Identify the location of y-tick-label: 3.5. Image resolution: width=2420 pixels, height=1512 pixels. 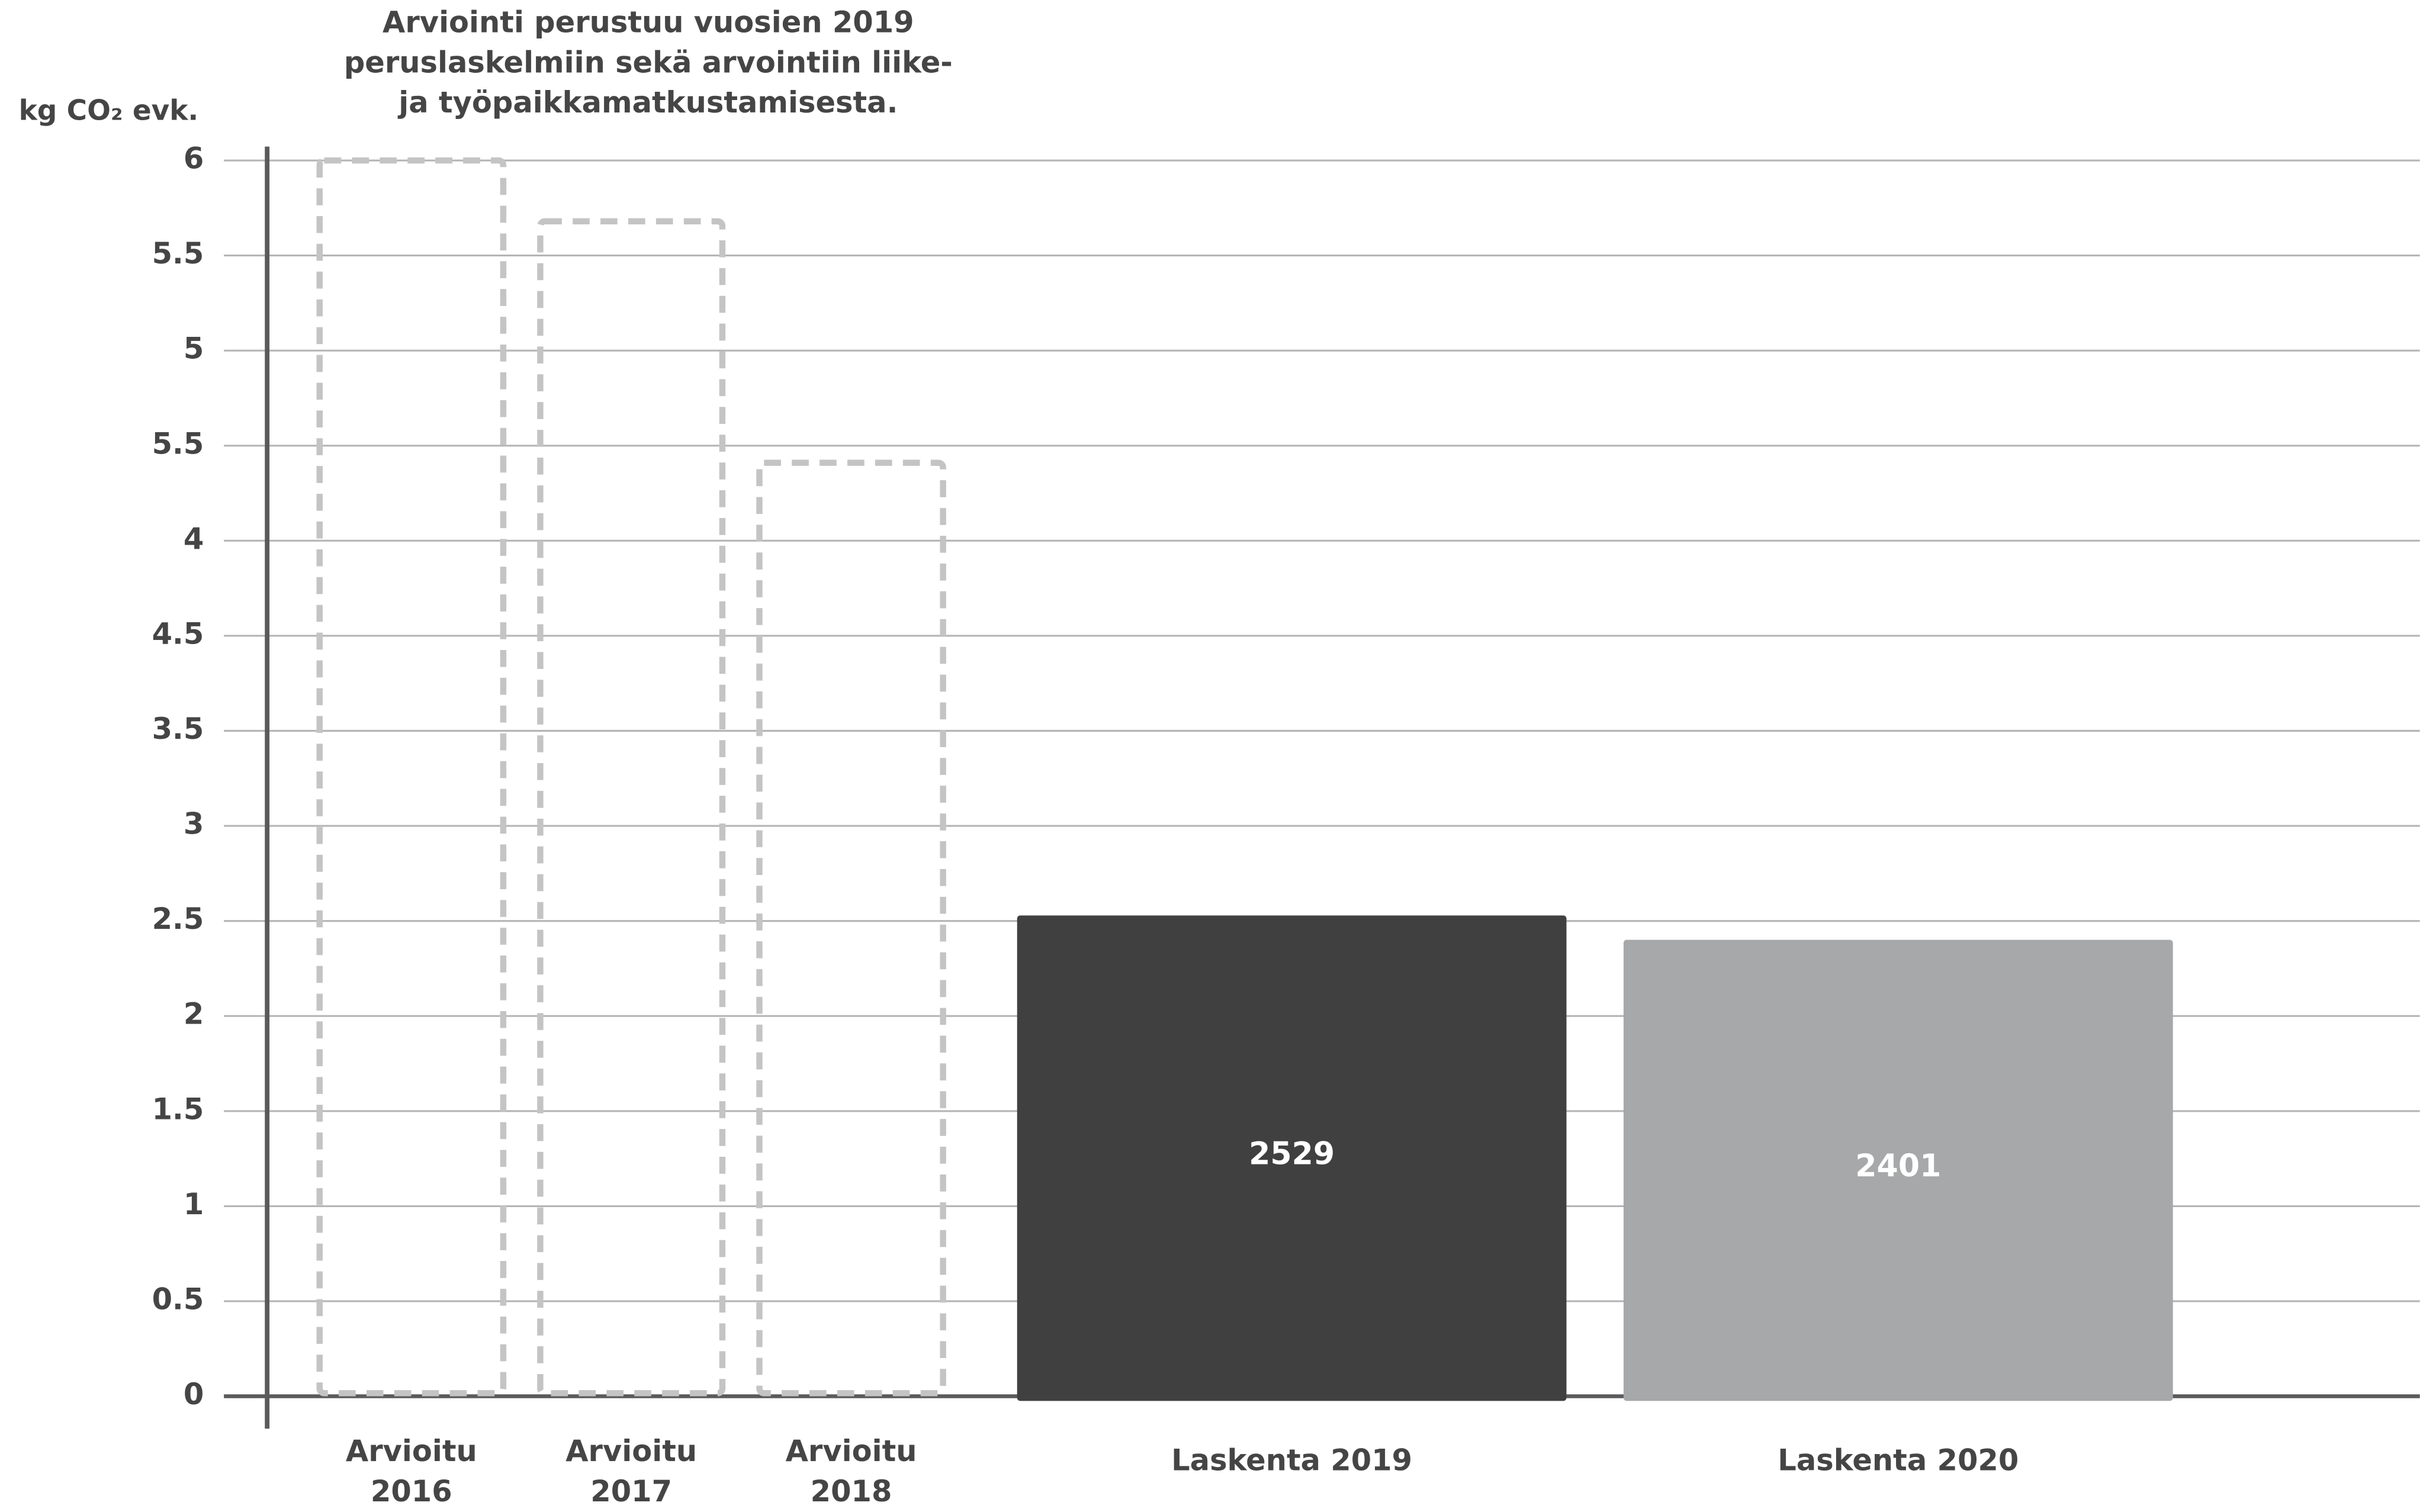
(178, 729).